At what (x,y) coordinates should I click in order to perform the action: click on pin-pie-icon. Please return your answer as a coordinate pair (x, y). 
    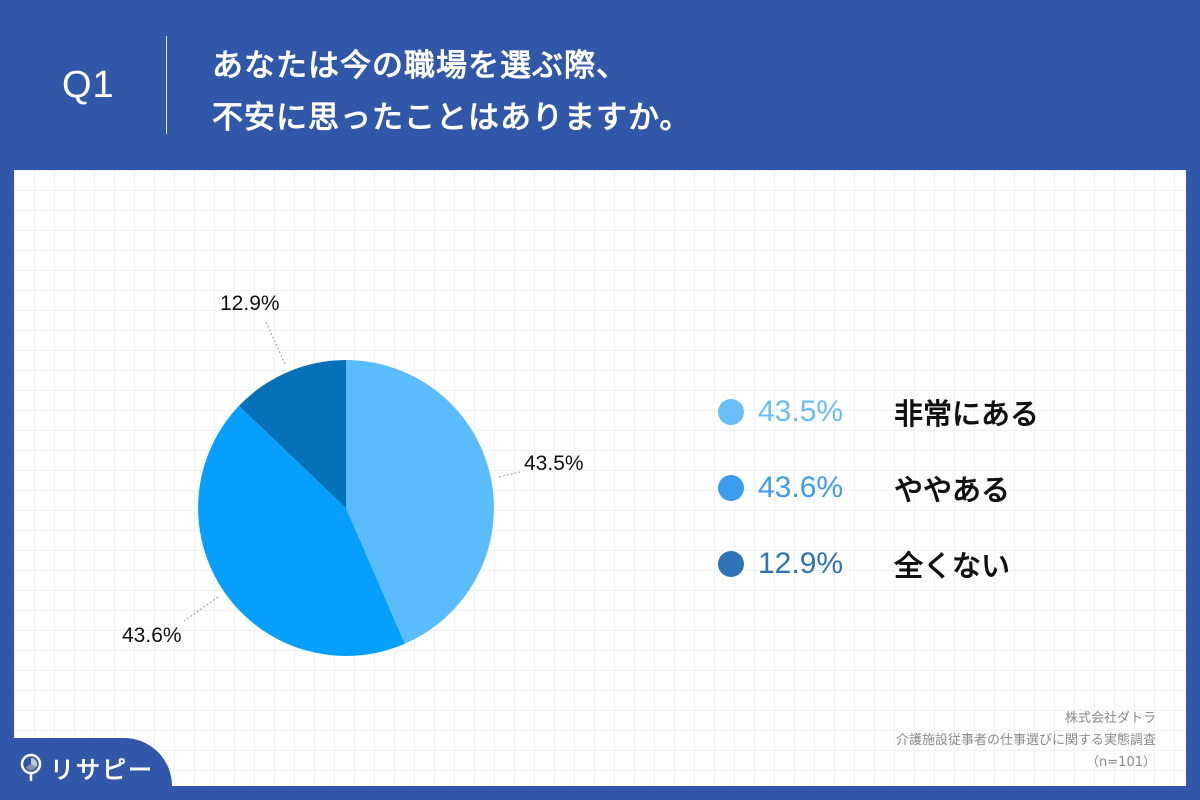
    Looking at the image, I should click on (31, 767).